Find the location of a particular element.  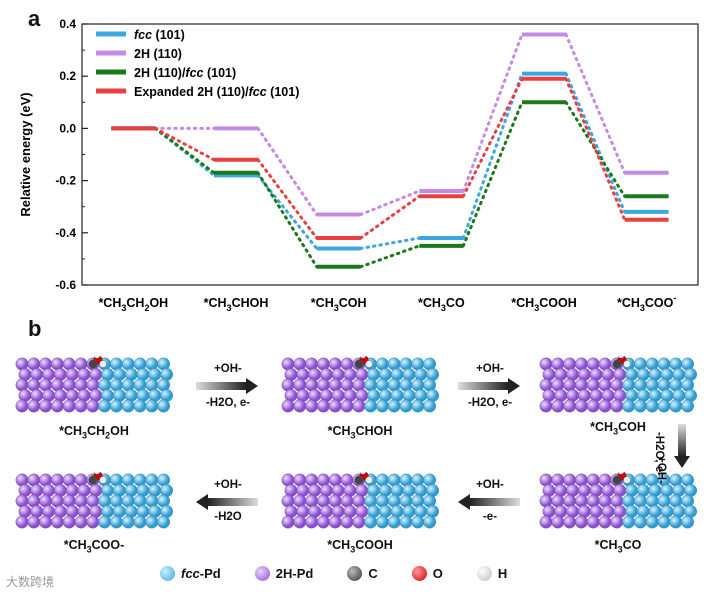

panel-b-letter: b is located at coordinates (35, 328).